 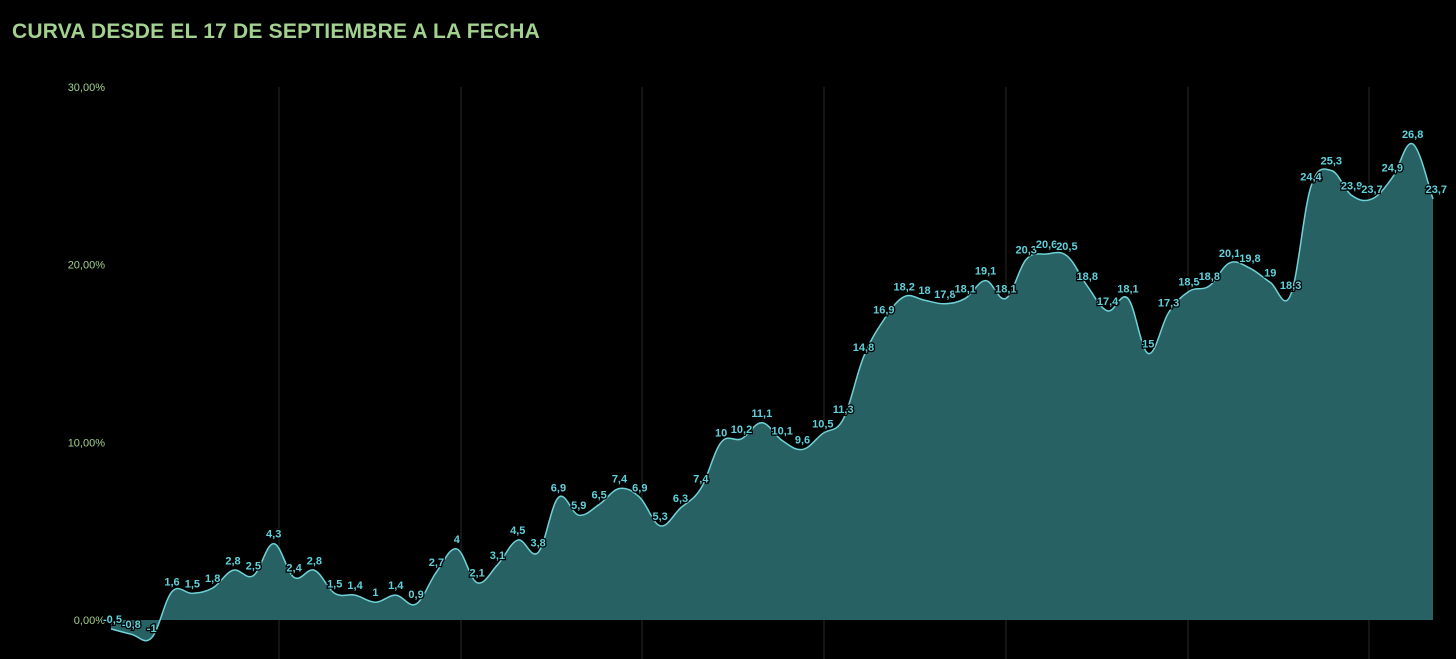 I want to click on data-label: 17,3, so click(x=1168, y=304).